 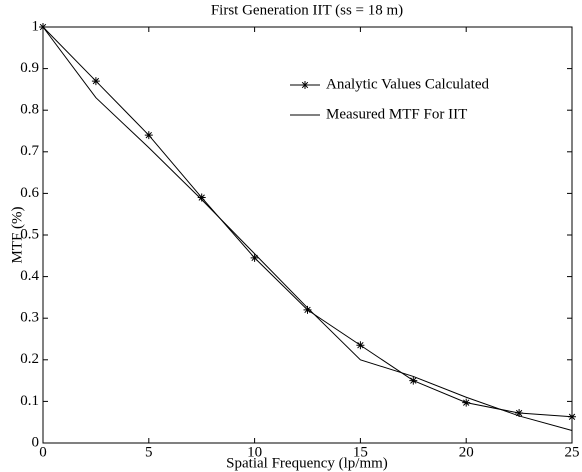 I want to click on chart-title: First Generation IIT (ss = 18 m), so click(x=307, y=10).